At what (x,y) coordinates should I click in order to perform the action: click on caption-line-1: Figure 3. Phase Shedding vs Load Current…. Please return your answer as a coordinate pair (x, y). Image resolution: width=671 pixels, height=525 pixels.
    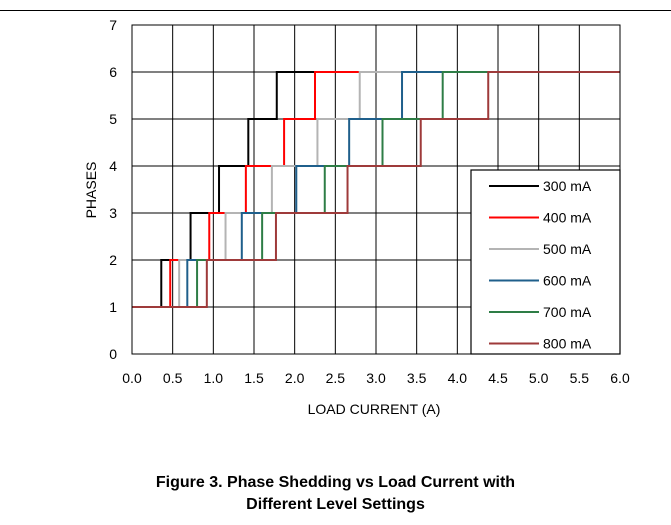
    Looking at the image, I should click on (335, 482).